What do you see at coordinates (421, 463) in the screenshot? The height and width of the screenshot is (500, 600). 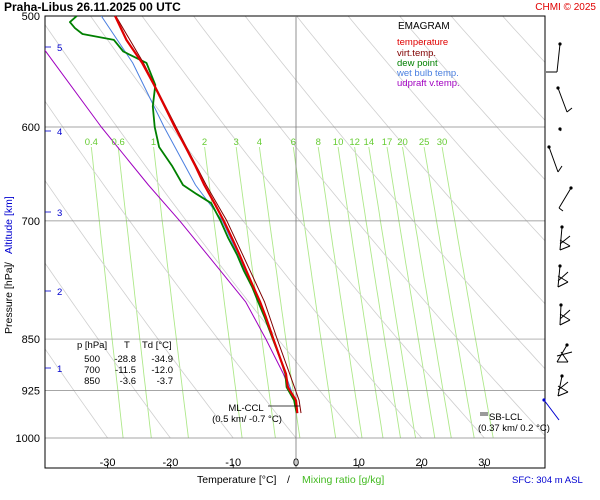 I see `temp-tick-label: 20` at bounding box center [421, 463].